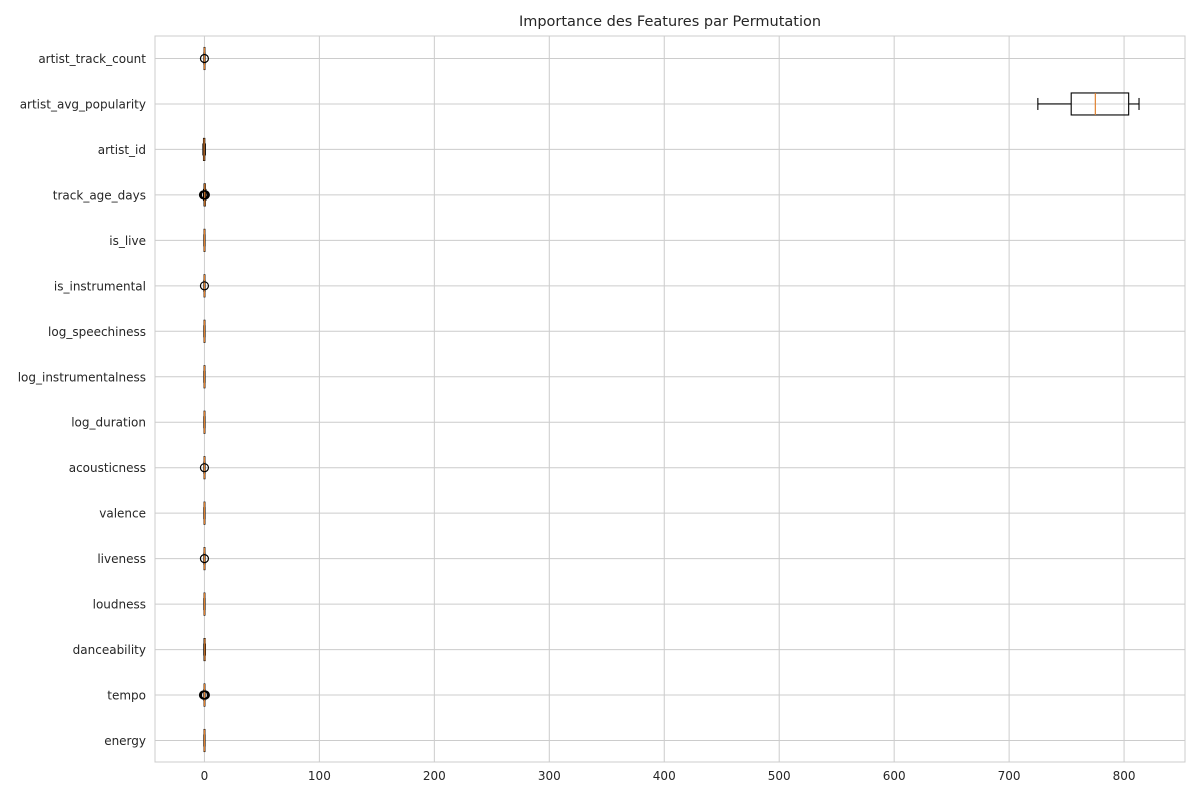 This screenshot has width=1200, height=800. I want to click on y-tick-label: log_speechiness, so click(97, 332).